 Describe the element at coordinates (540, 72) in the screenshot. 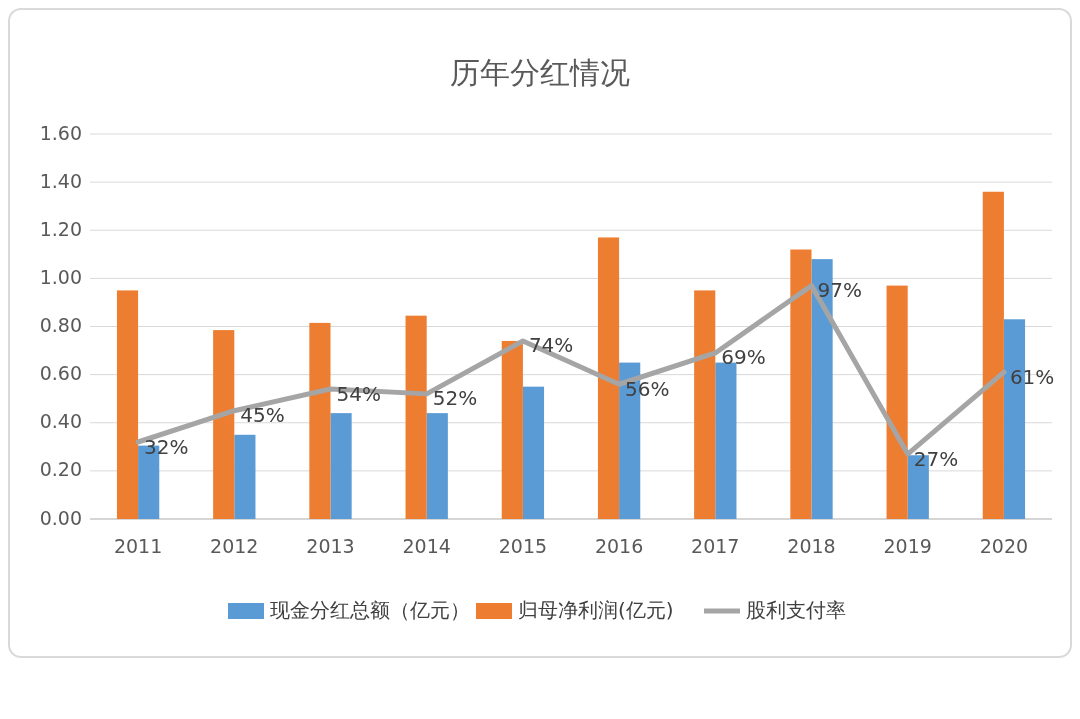

I see `chart-title: 历年分红情况` at that location.